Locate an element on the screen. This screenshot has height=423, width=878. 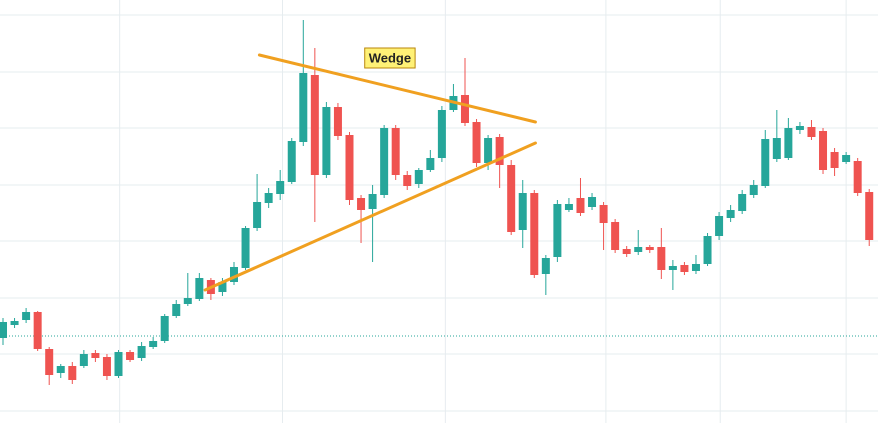
label-text: Wedge is located at coordinates (390, 57).